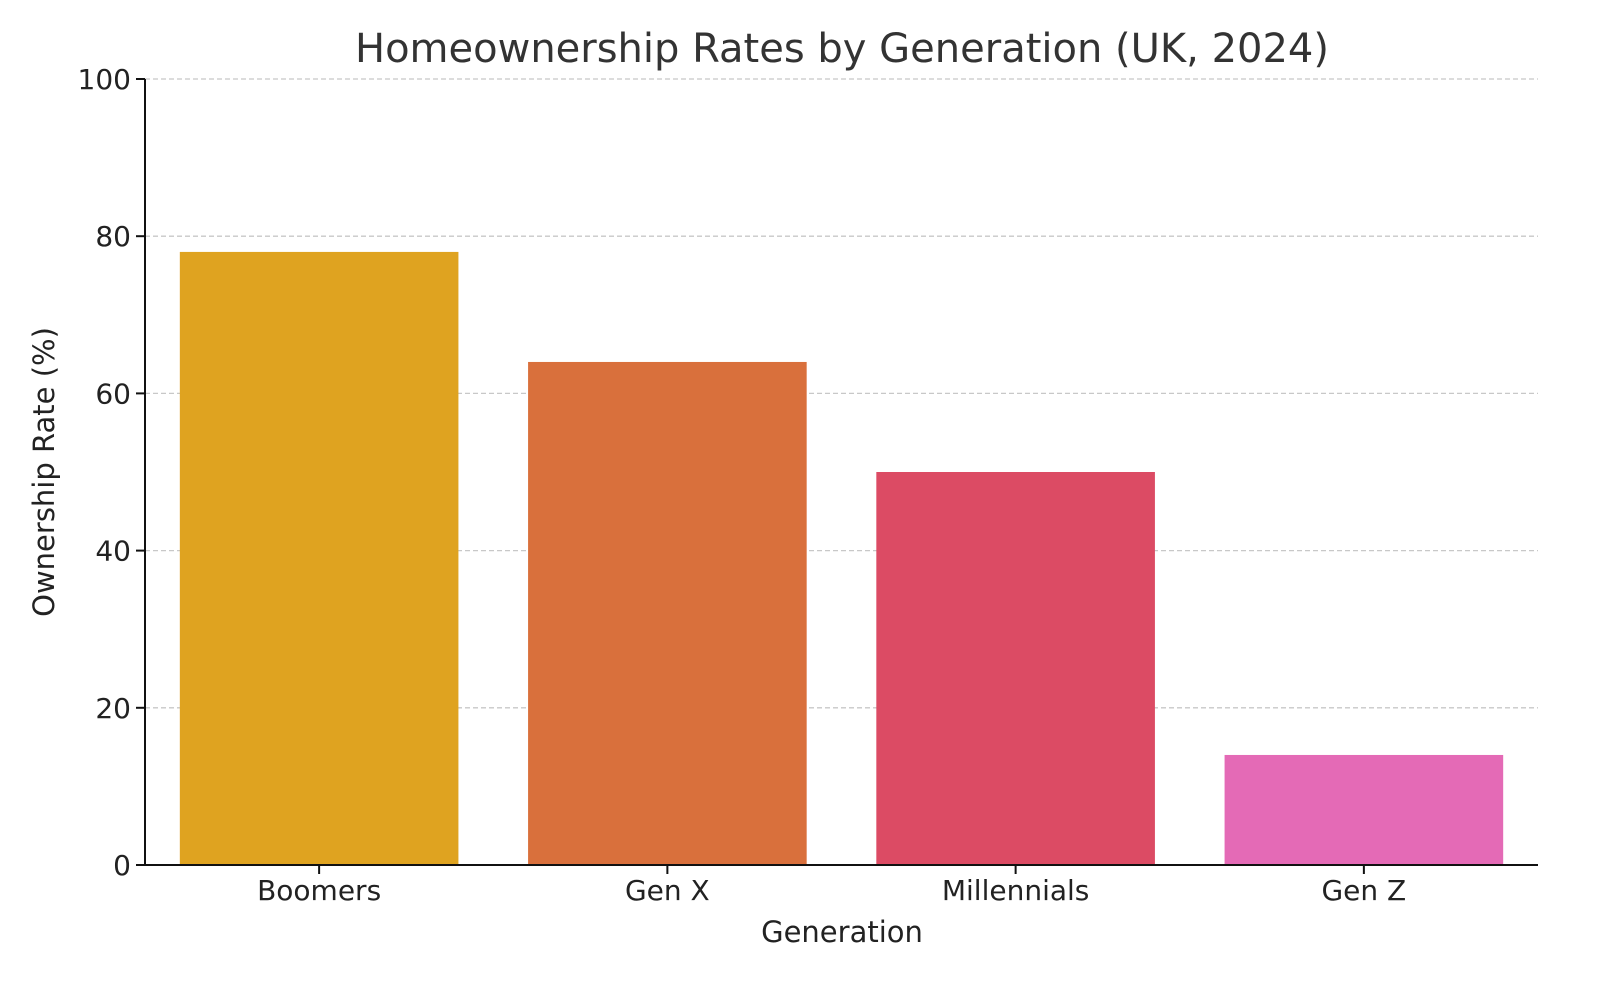 The width and height of the screenshot is (1600, 1000). What do you see at coordinates (831, 886) in the screenshot?
I see `x-axis-ticks: Boomers Gen X Millennials Gen Z` at bounding box center [831, 886].